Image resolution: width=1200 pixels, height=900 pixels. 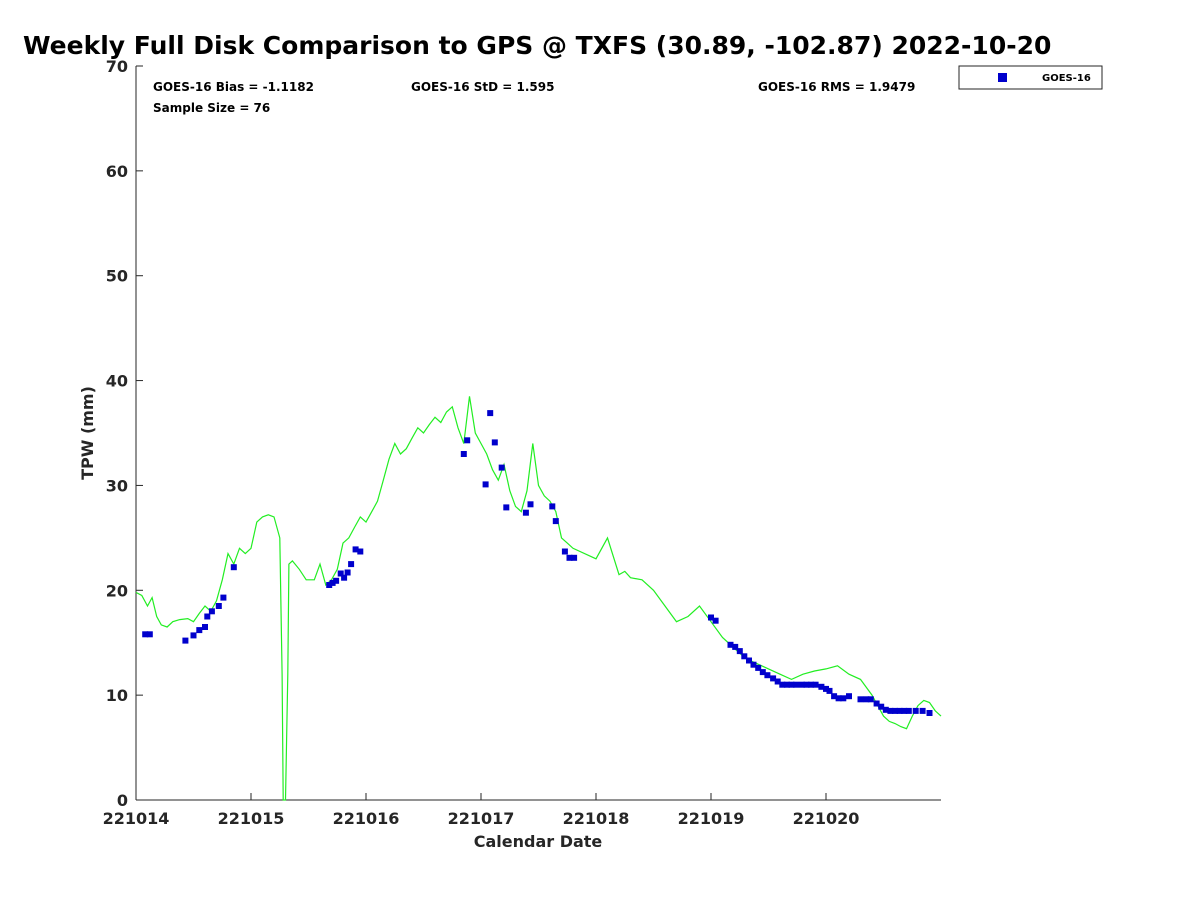 What do you see at coordinates (233, 87) in the screenshot?
I see `stat-bias: GOES-16 Bias = -1.1182` at bounding box center [233, 87].